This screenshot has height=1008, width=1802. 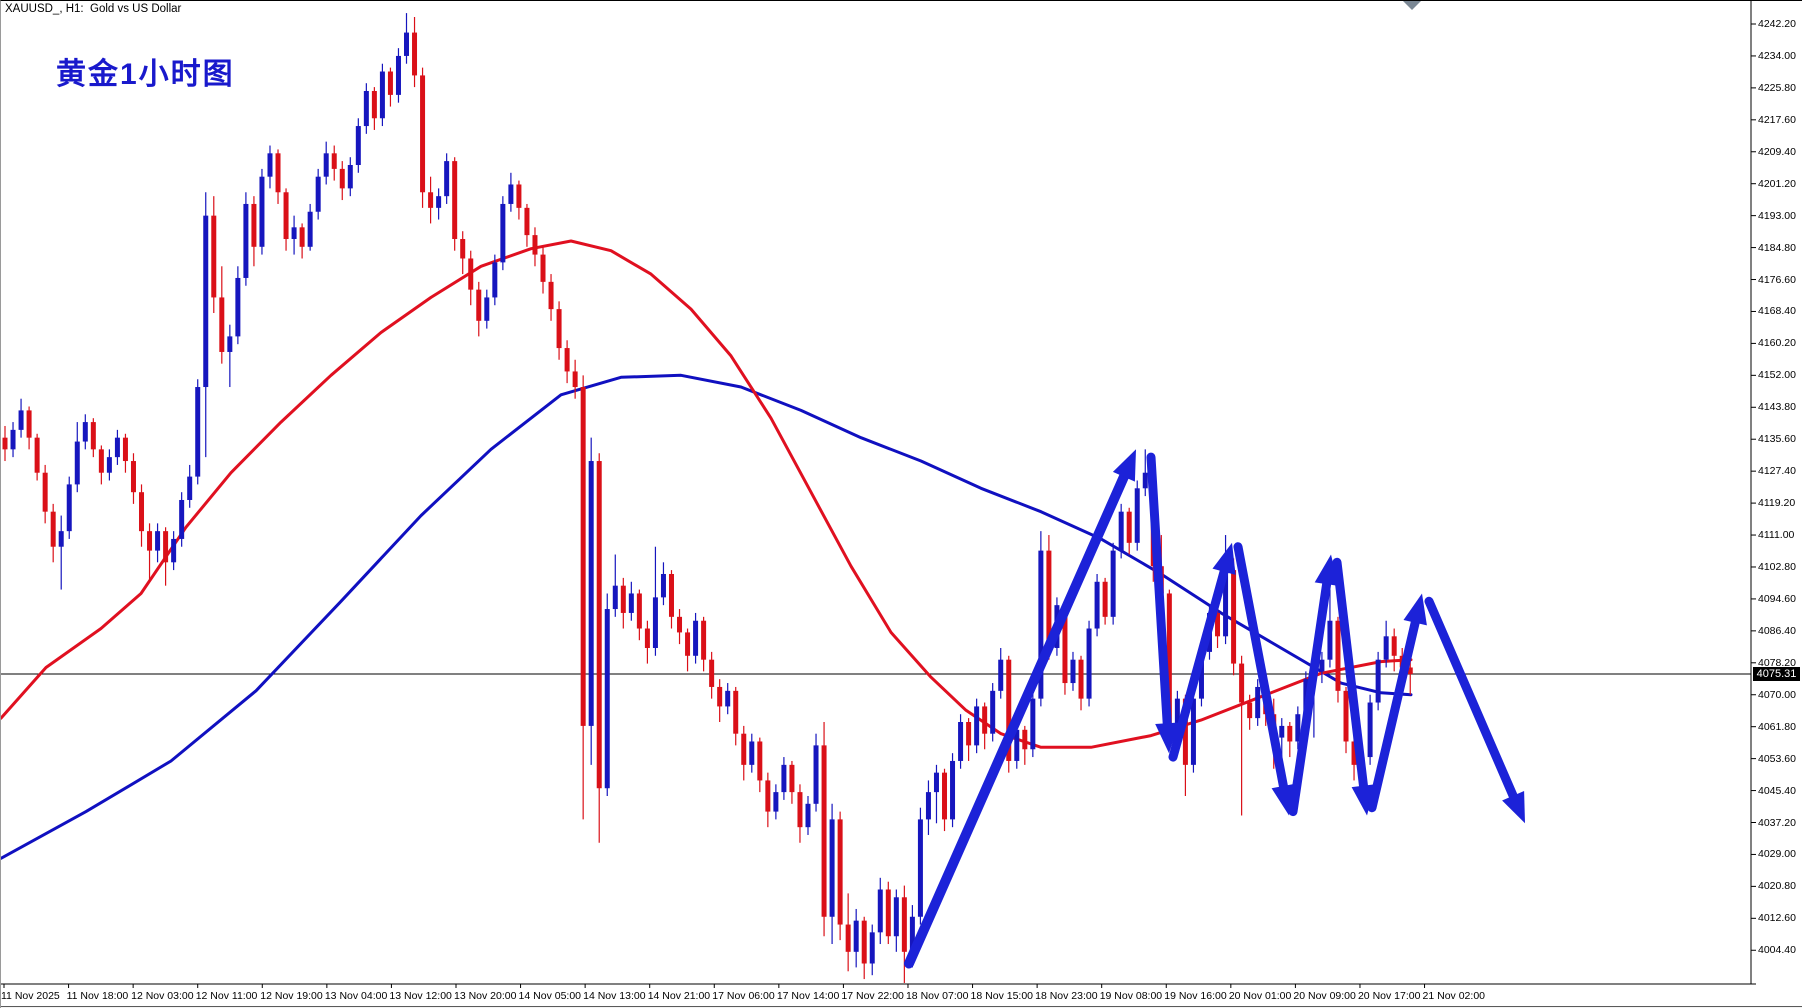 I want to click on symbol-title: XAUUSD_, H1: Gold vs US Dollar, so click(x=93, y=9).